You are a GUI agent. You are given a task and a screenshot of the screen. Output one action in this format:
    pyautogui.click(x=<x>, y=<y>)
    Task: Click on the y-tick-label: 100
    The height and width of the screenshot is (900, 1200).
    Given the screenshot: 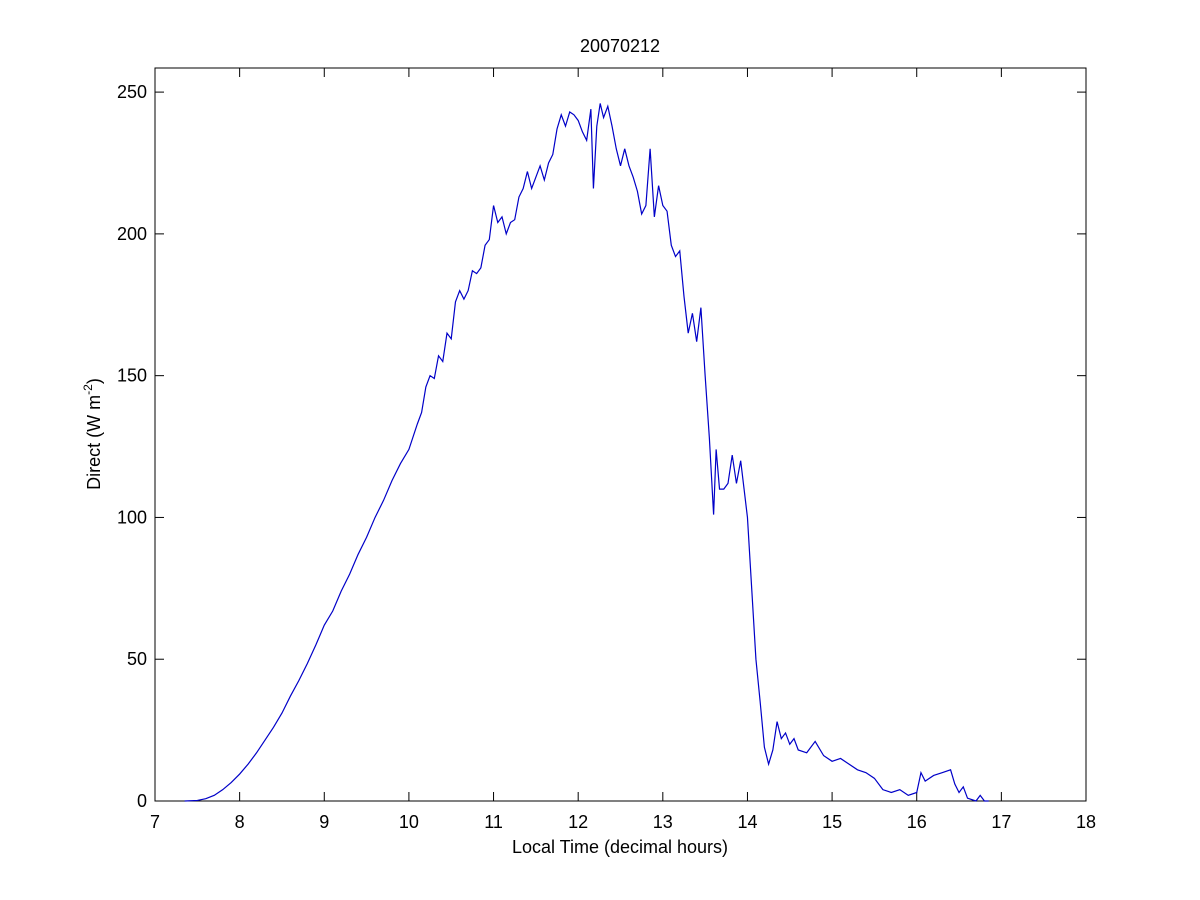 What is the action you would take?
    pyautogui.click(x=132, y=517)
    